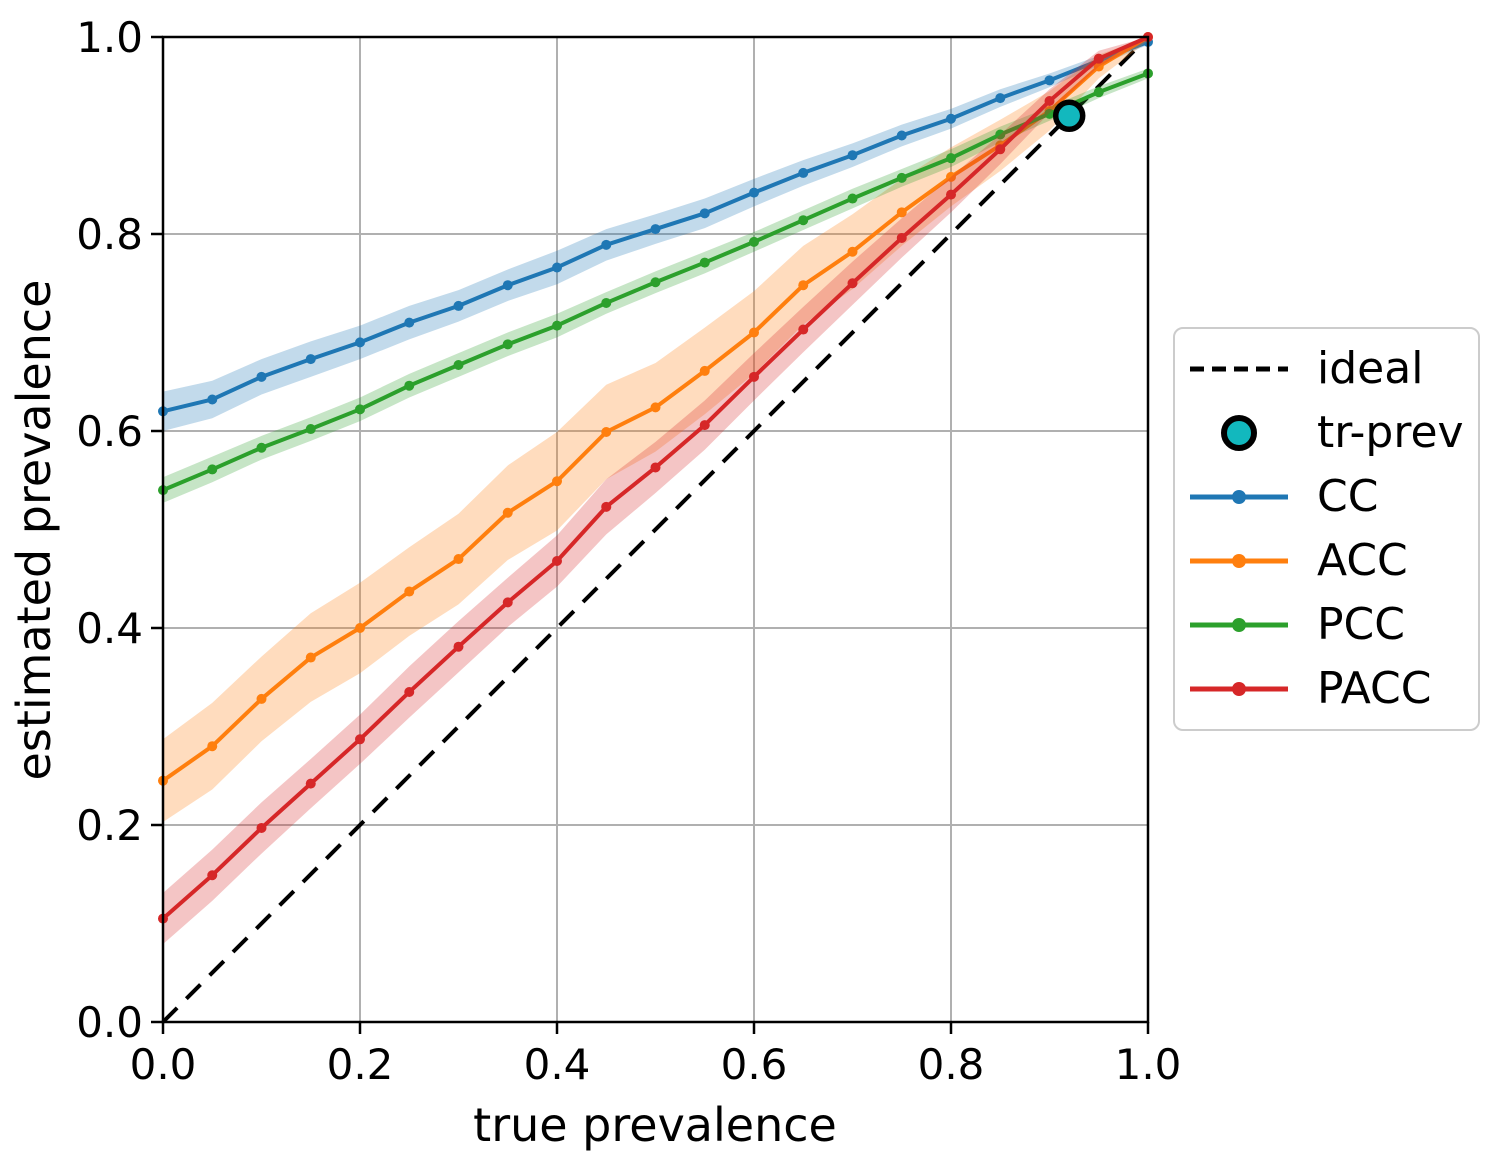  What do you see at coordinates (1361, 624) in the screenshot?
I see `legend-label-pcc: PCC` at bounding box center [1361, 624].